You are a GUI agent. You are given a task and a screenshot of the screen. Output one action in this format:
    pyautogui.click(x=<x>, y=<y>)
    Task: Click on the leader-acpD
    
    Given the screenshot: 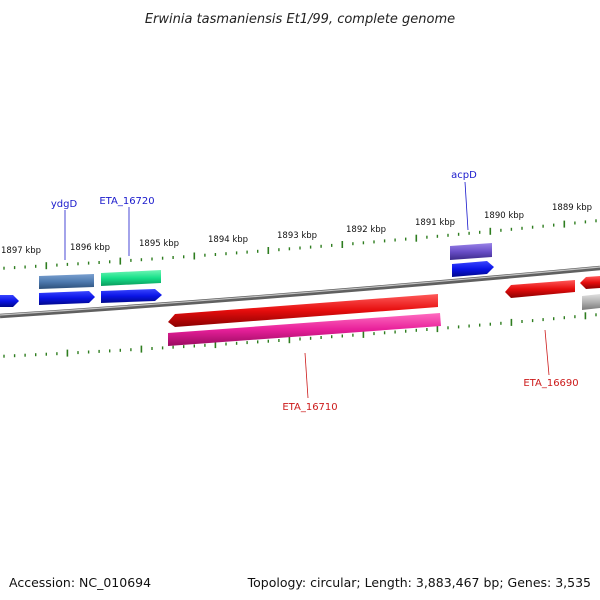 What is the action you would take?
    pyautogui.click(x=466, y=206)
    